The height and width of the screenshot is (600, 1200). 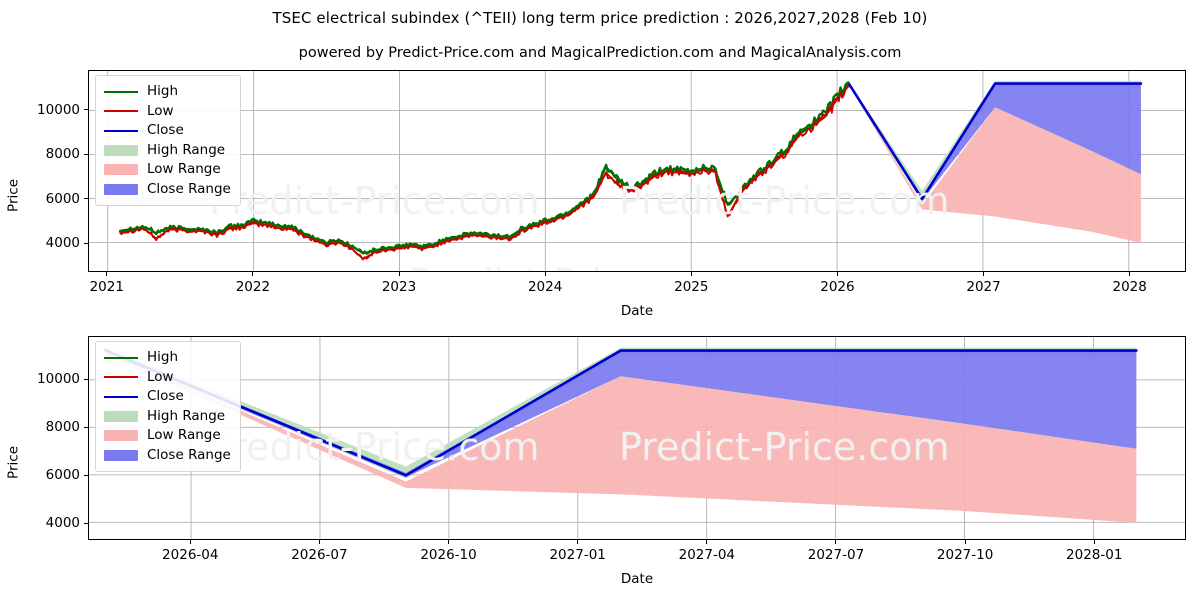 I want to click on x-tick-label: 2022, so click(x=253, y=287).